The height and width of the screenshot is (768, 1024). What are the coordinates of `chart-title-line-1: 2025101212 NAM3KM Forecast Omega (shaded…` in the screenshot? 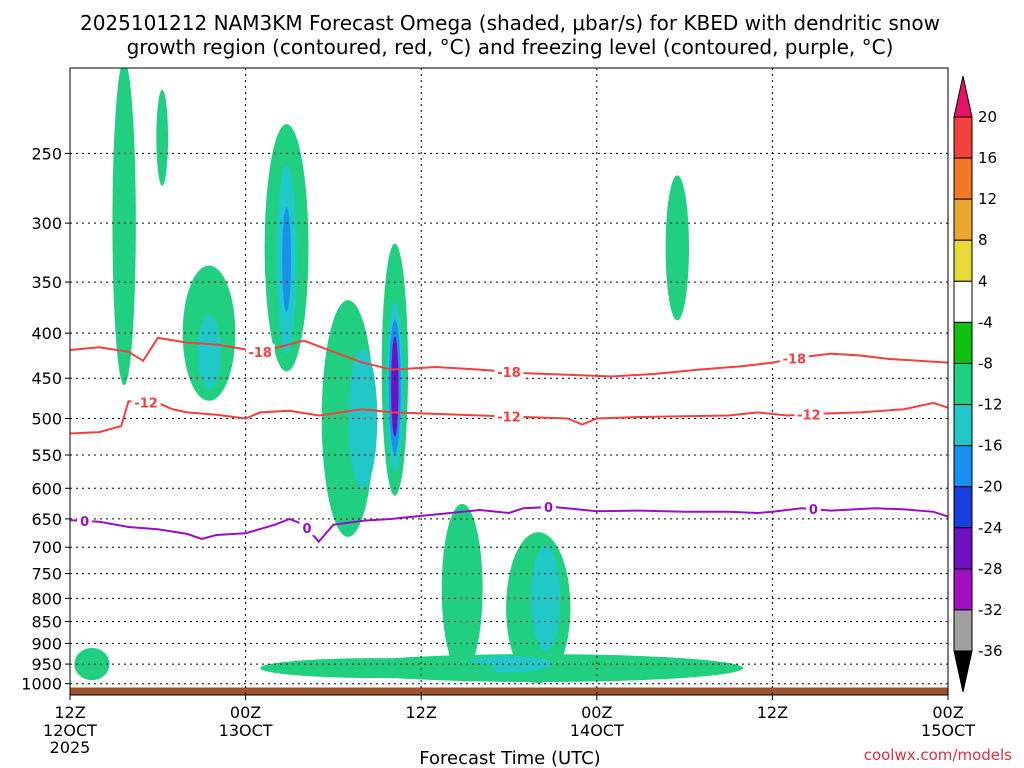 It's located at (510, 23).